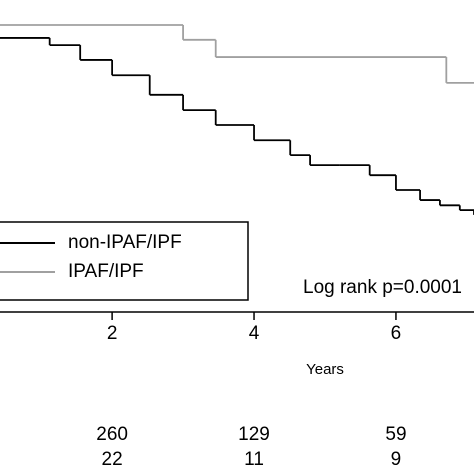 The image size is (474, 474). Describe the element at coordinates (106, 271) in the screenshot. I see `legend-label: IPAF/IPF` at that location.